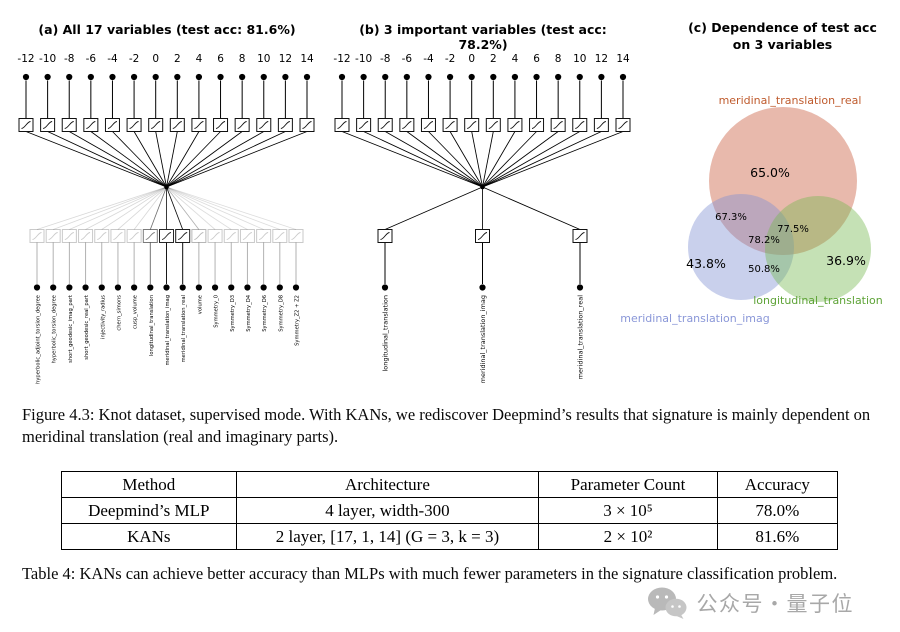  Describe the element at coordinates (385, 59) in the screenshot. I see `output-tick-label: -8` at that location.